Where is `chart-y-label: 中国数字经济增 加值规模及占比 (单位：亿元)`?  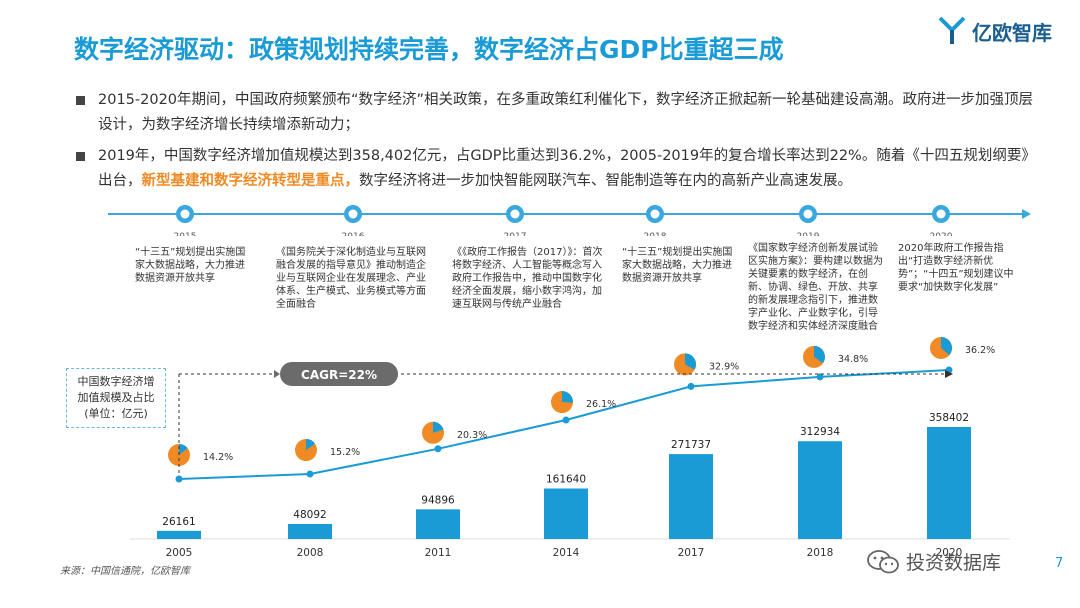
chart-y-label: 中国数字经济增 加值规模及占比 (单位：亿元) is located at coordinates (116, 398).